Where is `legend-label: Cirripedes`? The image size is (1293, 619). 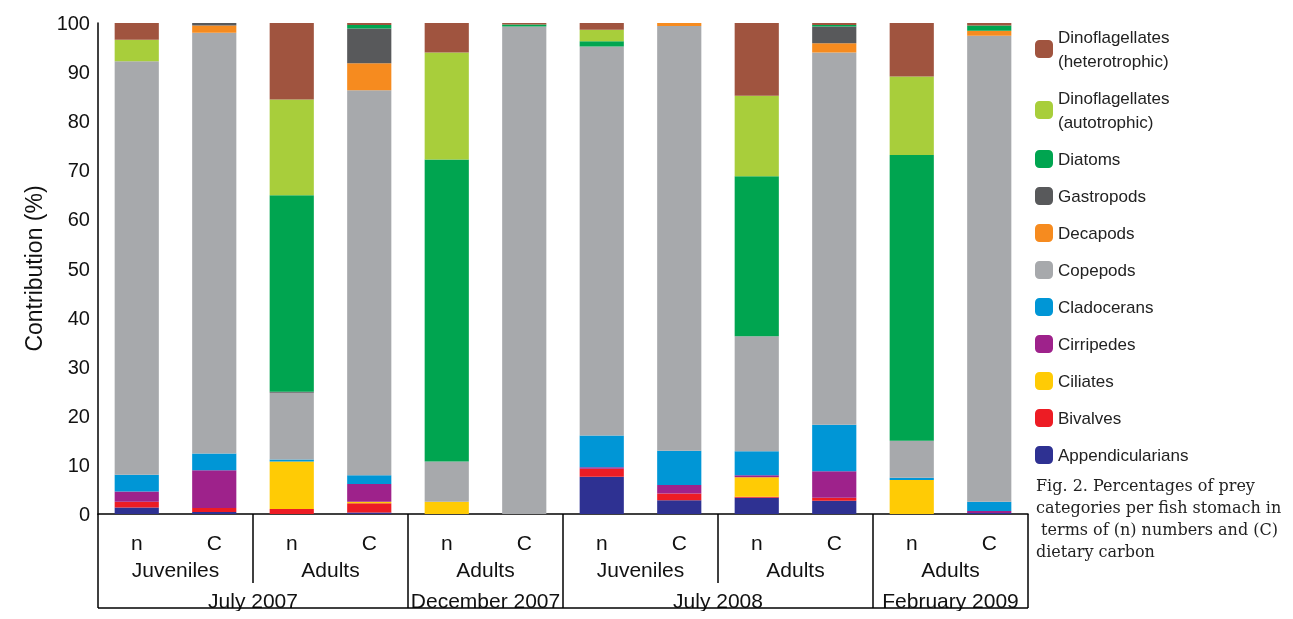
legend-label: Cirripedes is located at coordinates (1097, 344).